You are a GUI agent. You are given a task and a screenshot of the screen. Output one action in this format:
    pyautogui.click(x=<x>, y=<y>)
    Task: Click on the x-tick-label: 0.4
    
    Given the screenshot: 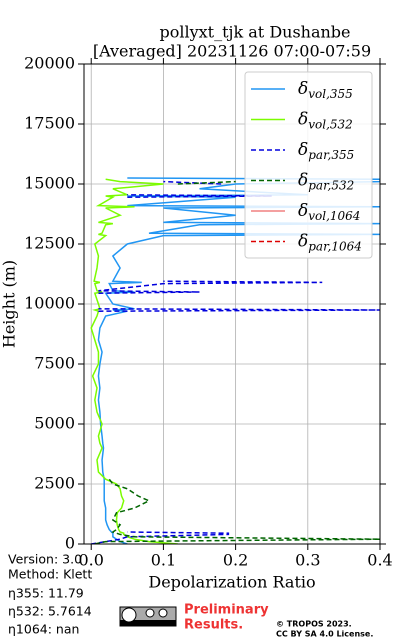 What is the action you would take?
    pyautogui.click(x=379, y=560)
    